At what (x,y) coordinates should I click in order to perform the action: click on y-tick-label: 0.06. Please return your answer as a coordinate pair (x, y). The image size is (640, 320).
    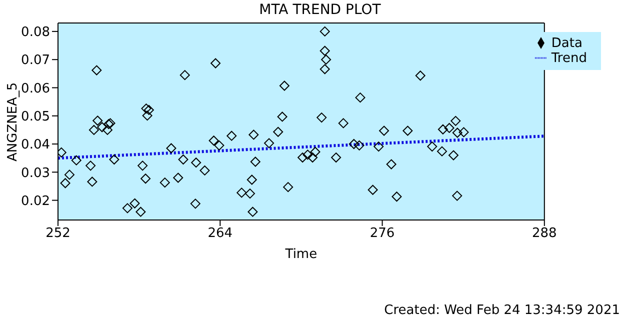
    Looking at the image, I should click on (35, 88).